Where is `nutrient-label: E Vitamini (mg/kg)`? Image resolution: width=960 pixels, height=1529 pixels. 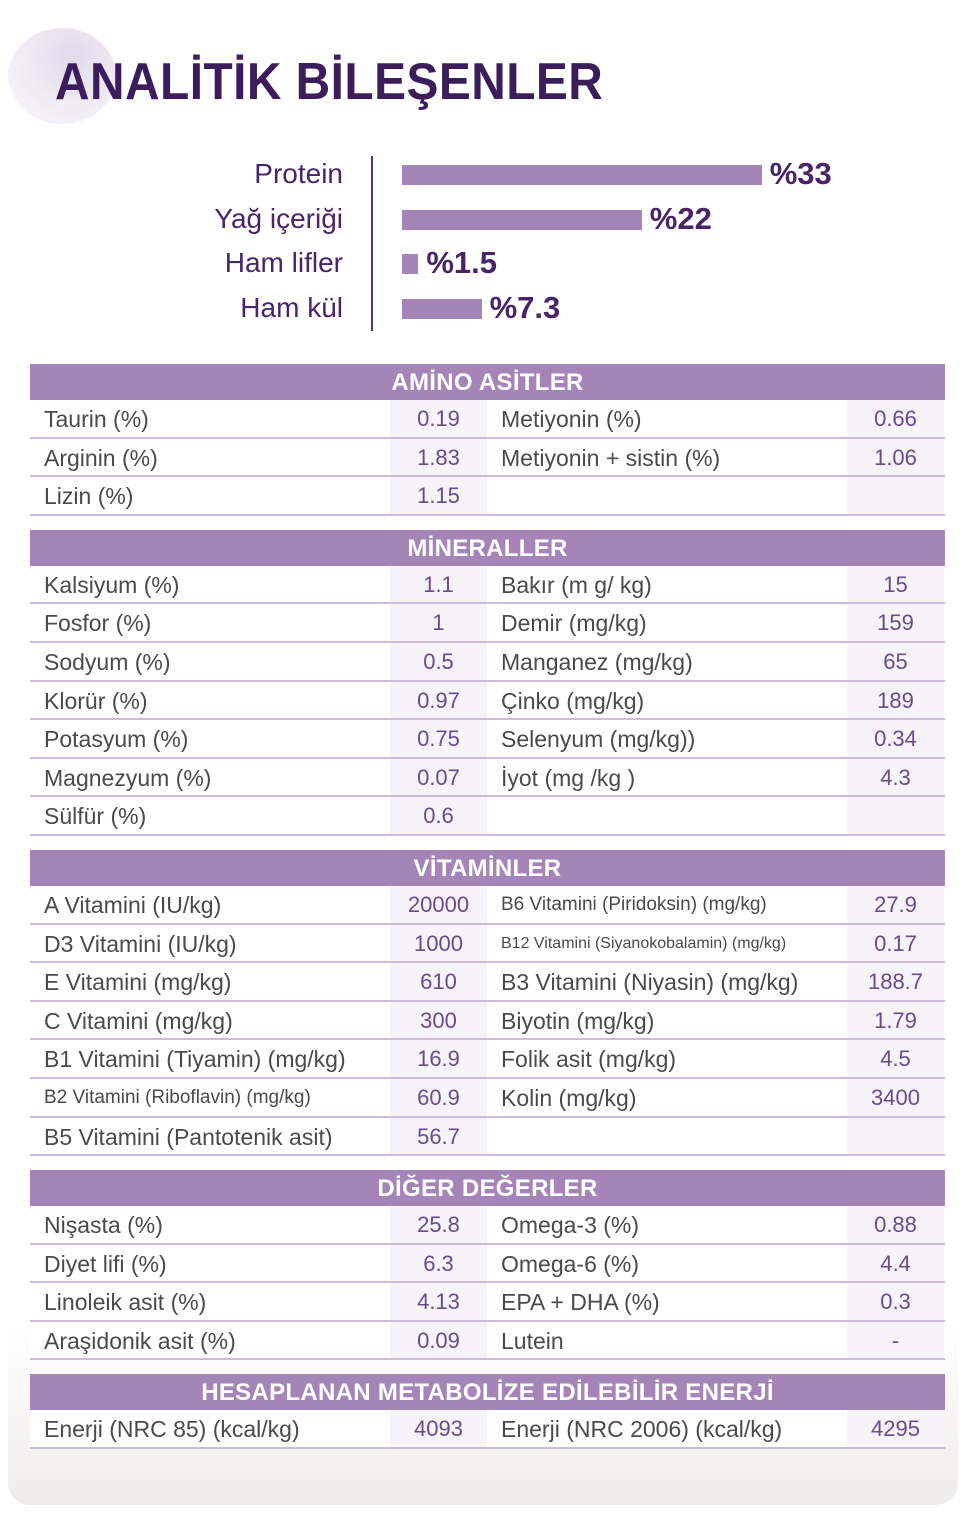 nutrient-label: E Vitamini (mg/kg) is located at coordinates (210, 981).